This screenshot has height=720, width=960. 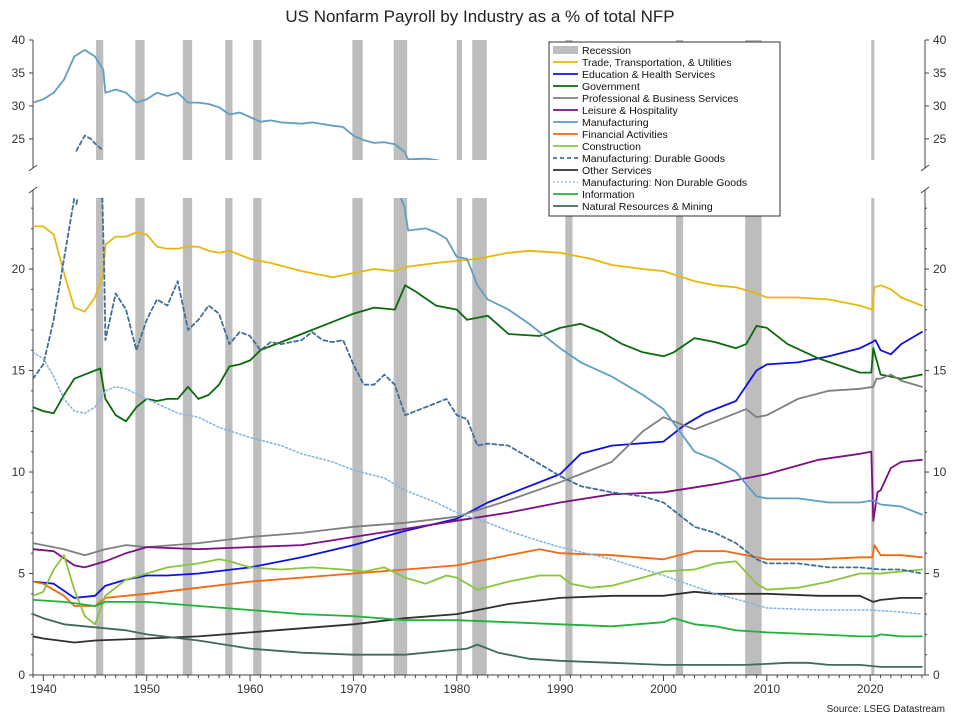 I want to click on legend-item-manufacturing: Manufacturing, so click(x=601, y=123).